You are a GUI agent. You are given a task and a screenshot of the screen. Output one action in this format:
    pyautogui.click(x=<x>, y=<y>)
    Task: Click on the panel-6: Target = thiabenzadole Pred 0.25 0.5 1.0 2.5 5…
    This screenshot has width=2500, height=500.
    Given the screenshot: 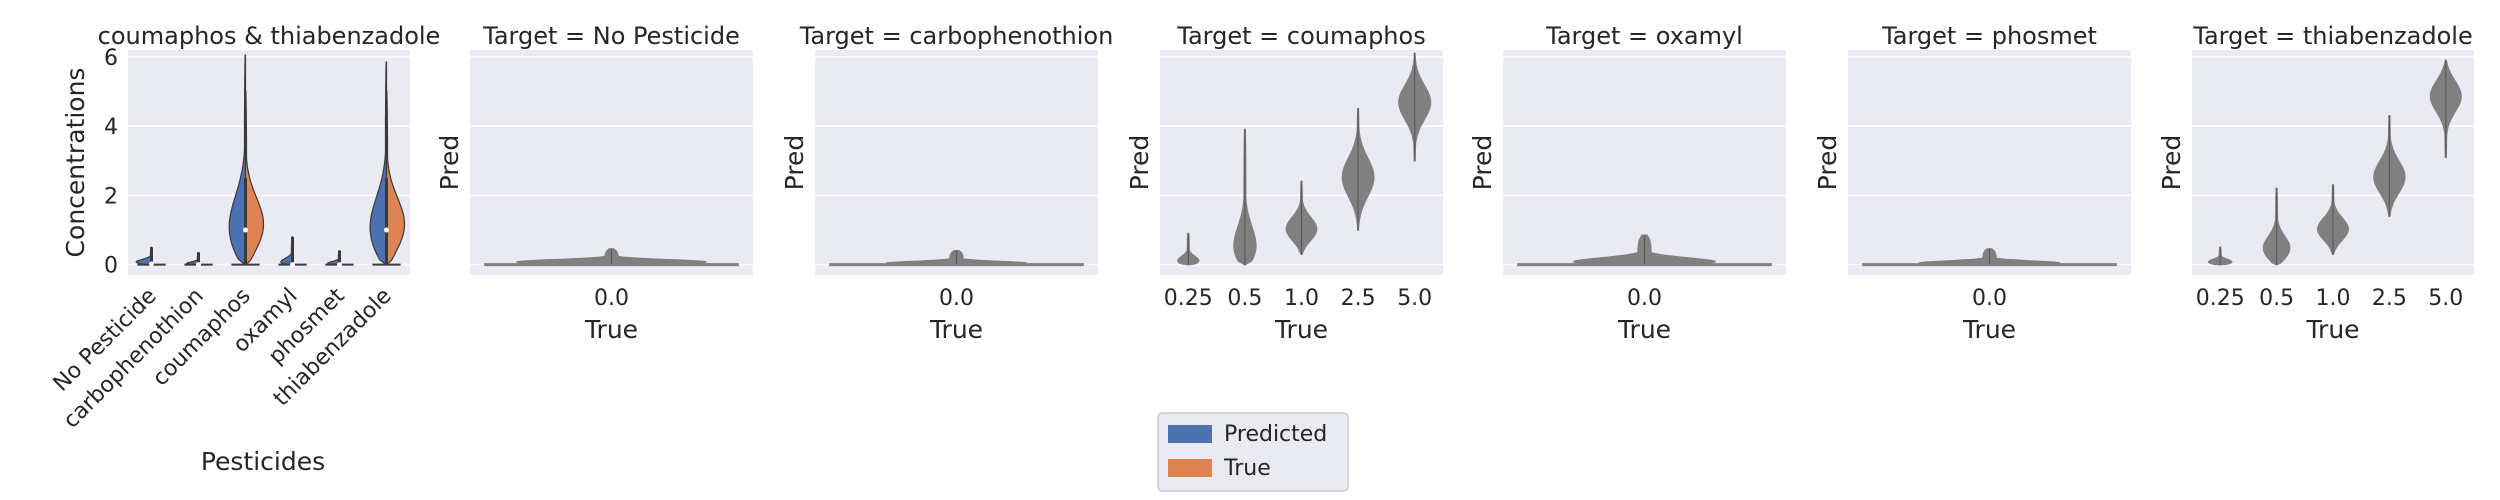 What is the action you would take?
    pyautogui.click(x=2315, y=183)
    